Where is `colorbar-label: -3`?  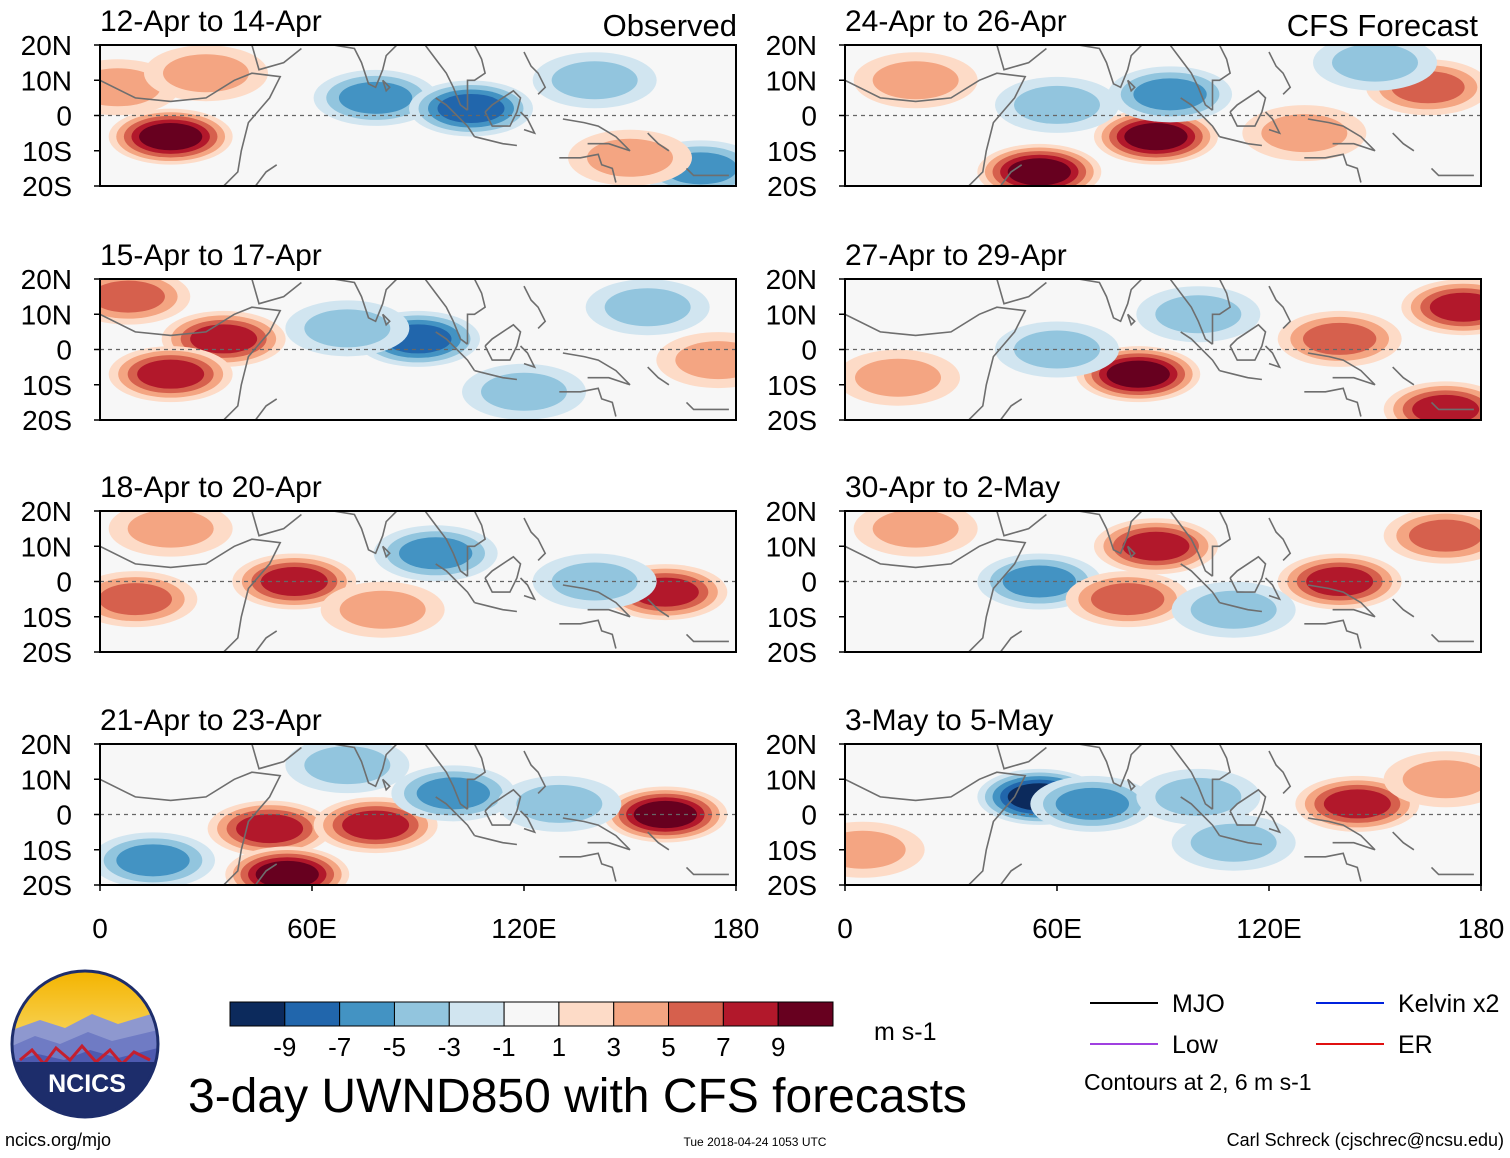 colorbar-label: -3 is located at coordinates (449, 1047).